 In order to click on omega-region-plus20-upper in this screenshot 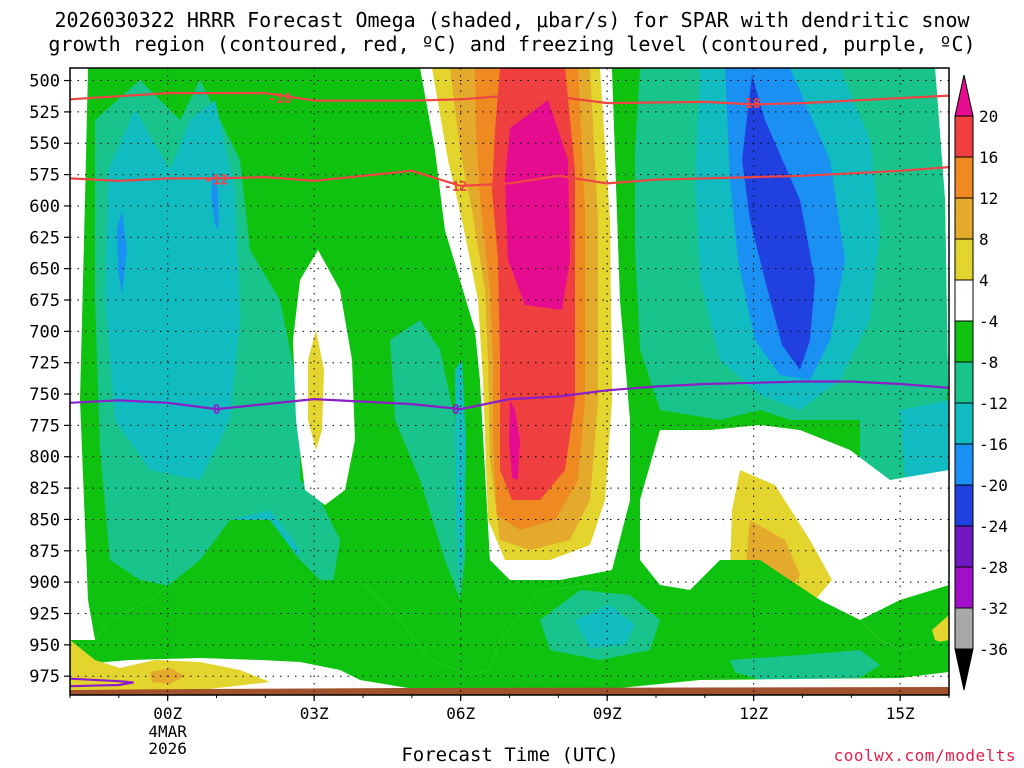, I will do `click(537, 205)`.